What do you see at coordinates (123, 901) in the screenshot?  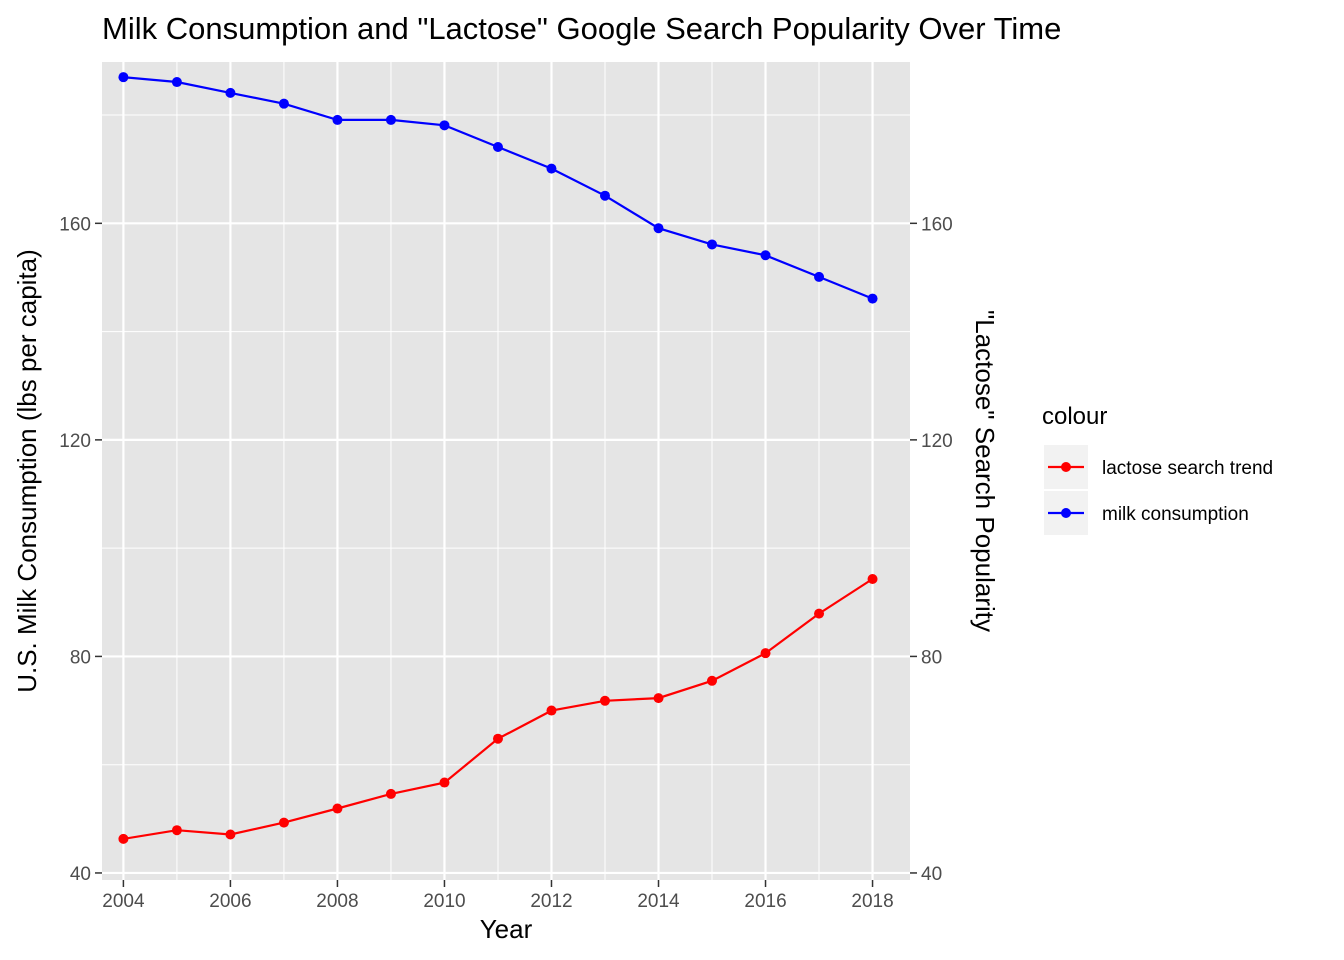 I see `x-tick-label: 2004` at bounding box center [123, 901].